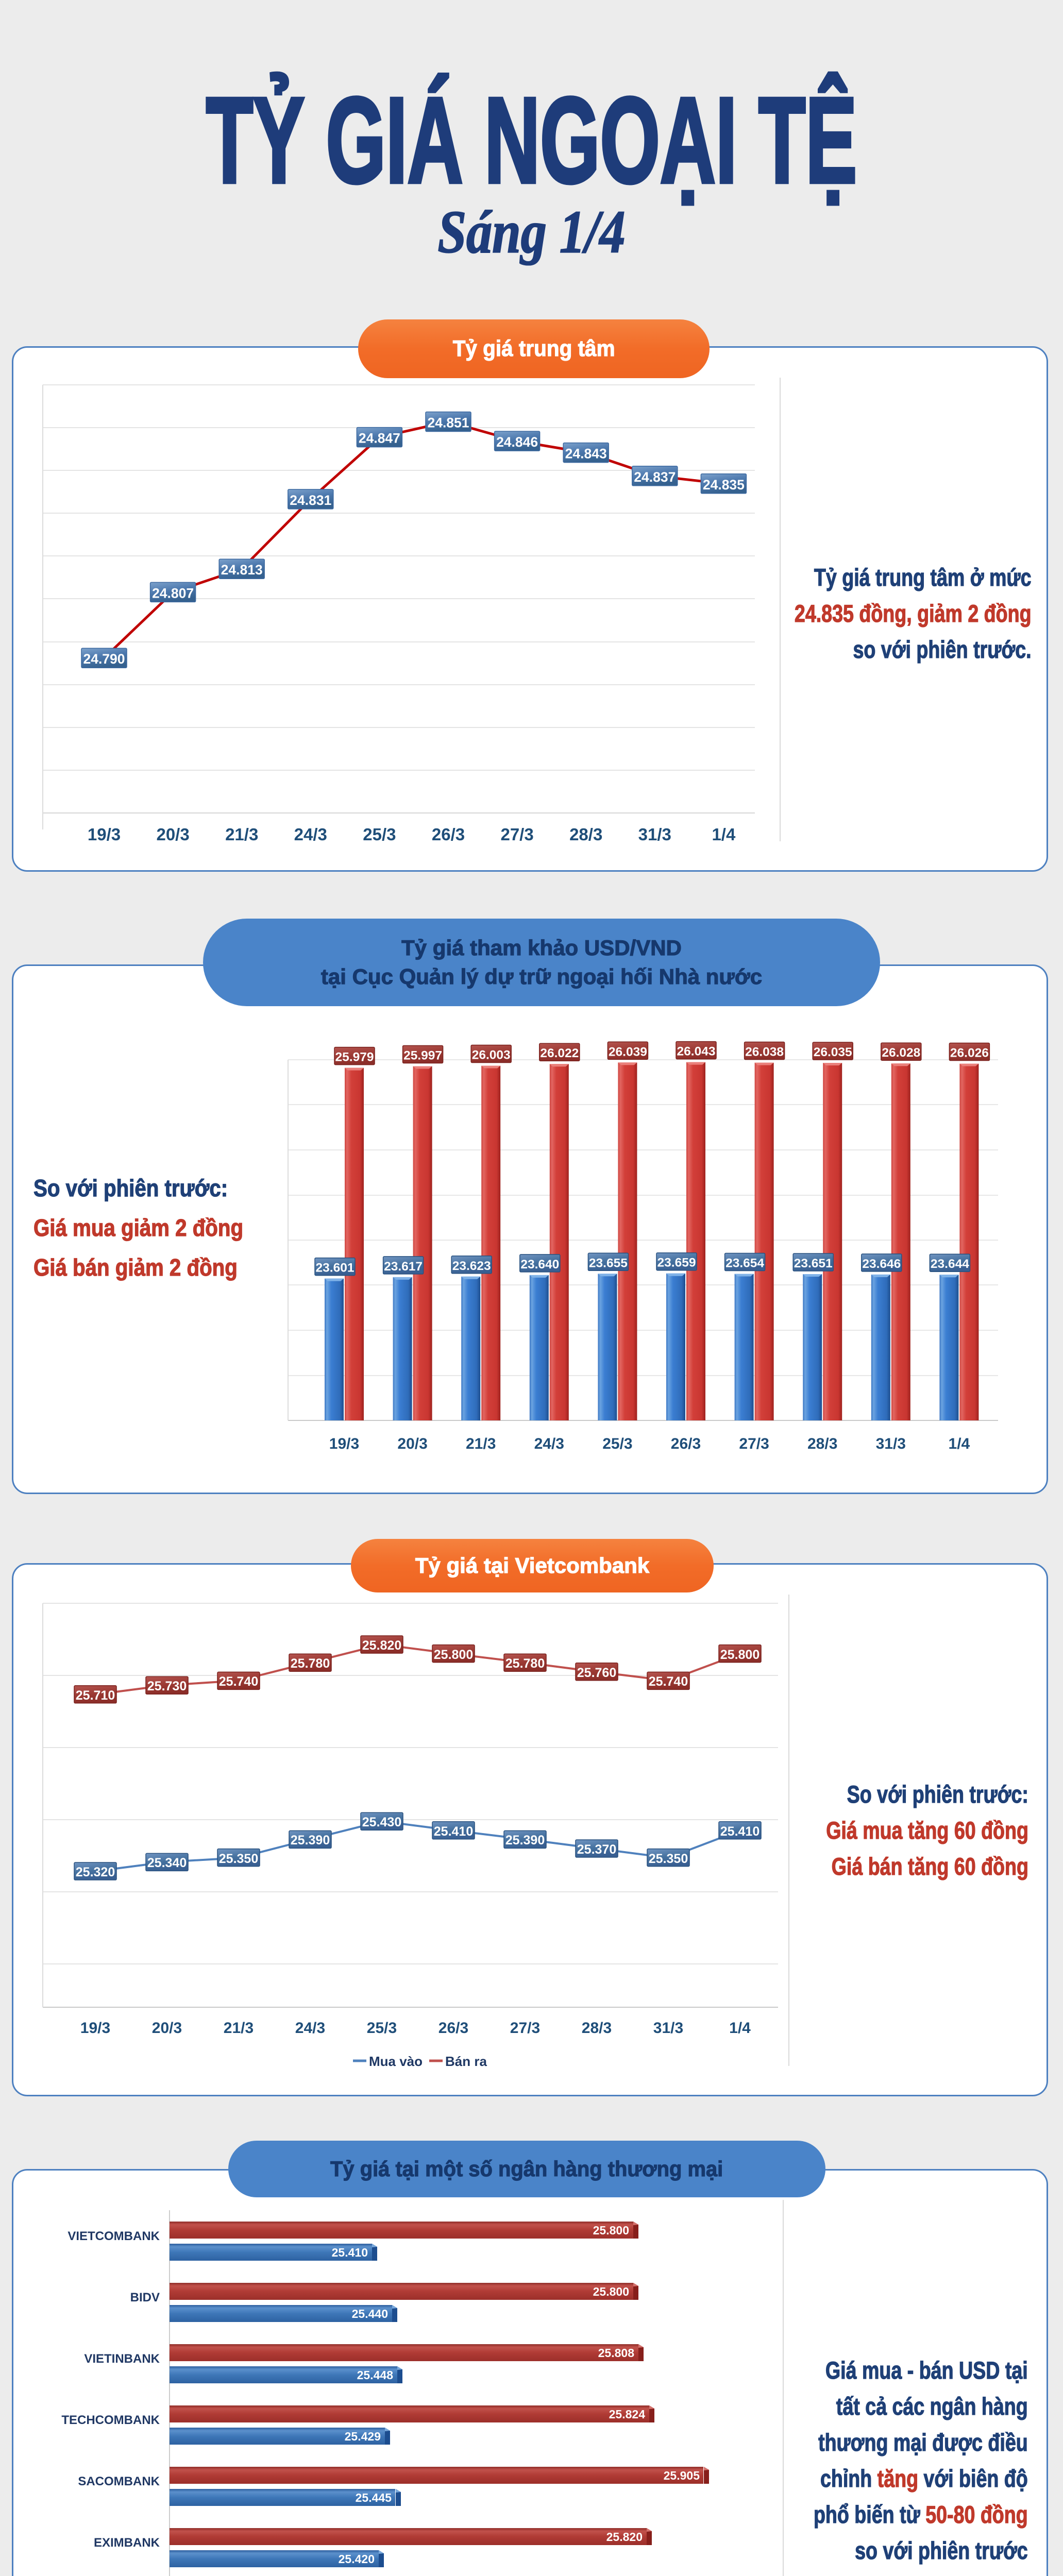  What do you see at coordinates (374, 2497) in the screenshot?
I see `svg-text: 25.445` at bounding box center [374, 2497].